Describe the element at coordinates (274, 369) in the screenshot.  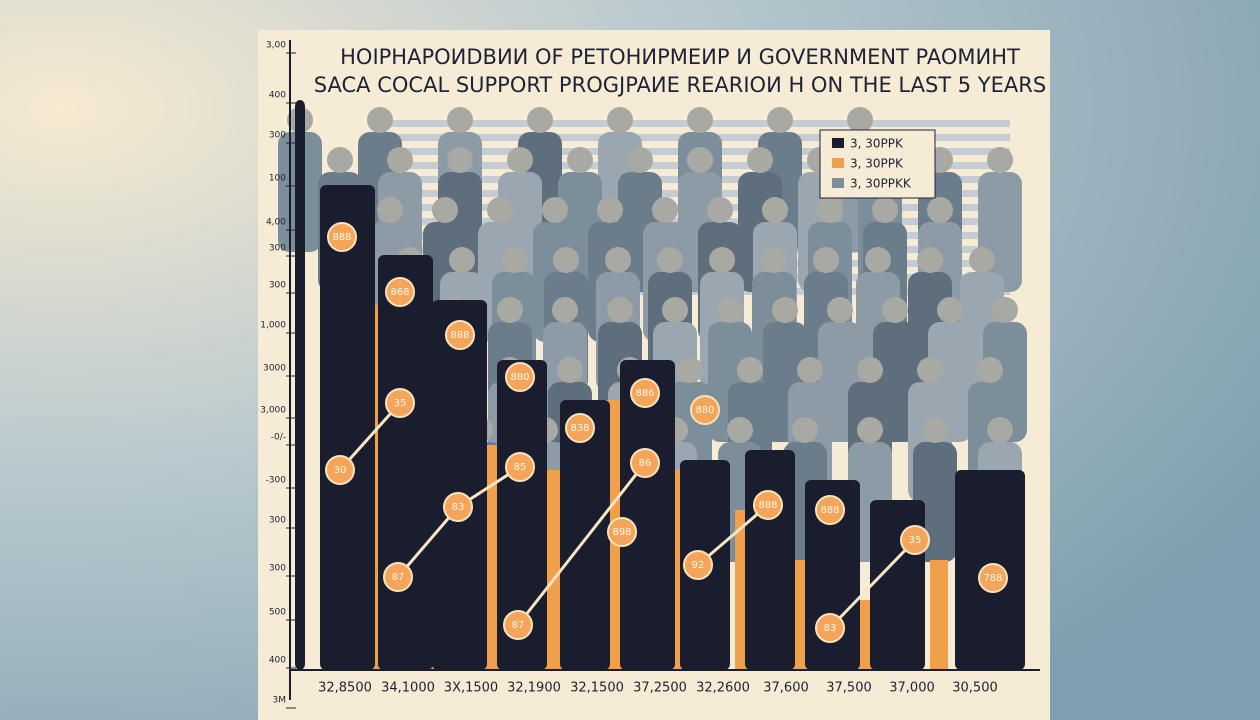
I see `y-axis-label: 3000` at that location.